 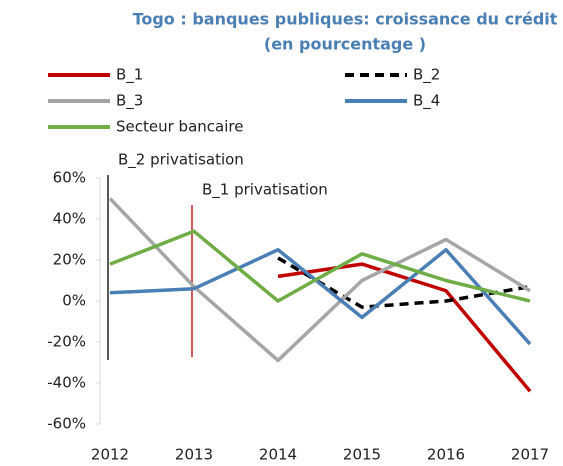 What do you see at coordinates (129, 75) in the screenshot?
I see `legend-label: B_1` at bounding box center [129, 75].